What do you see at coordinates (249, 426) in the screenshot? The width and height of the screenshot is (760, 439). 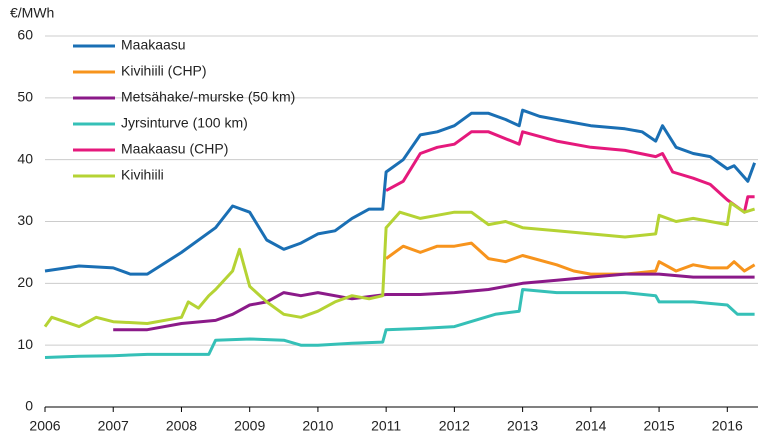 I see `x-tick-label: 2009` at bounding box center [249, 426].